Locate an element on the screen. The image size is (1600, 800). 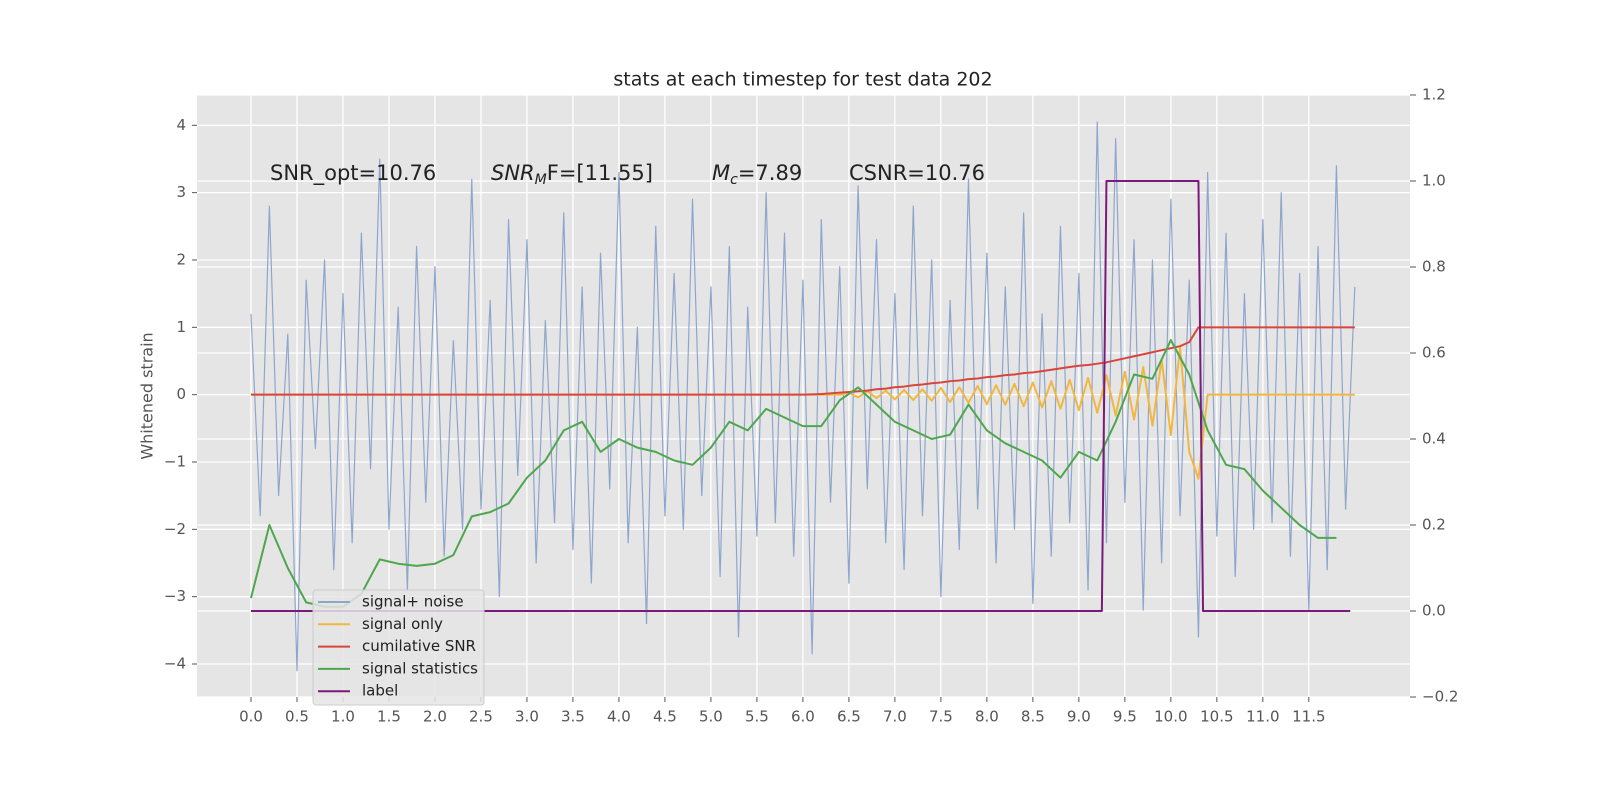
y-tick-label: 4 is located at coordinates (181, 125).